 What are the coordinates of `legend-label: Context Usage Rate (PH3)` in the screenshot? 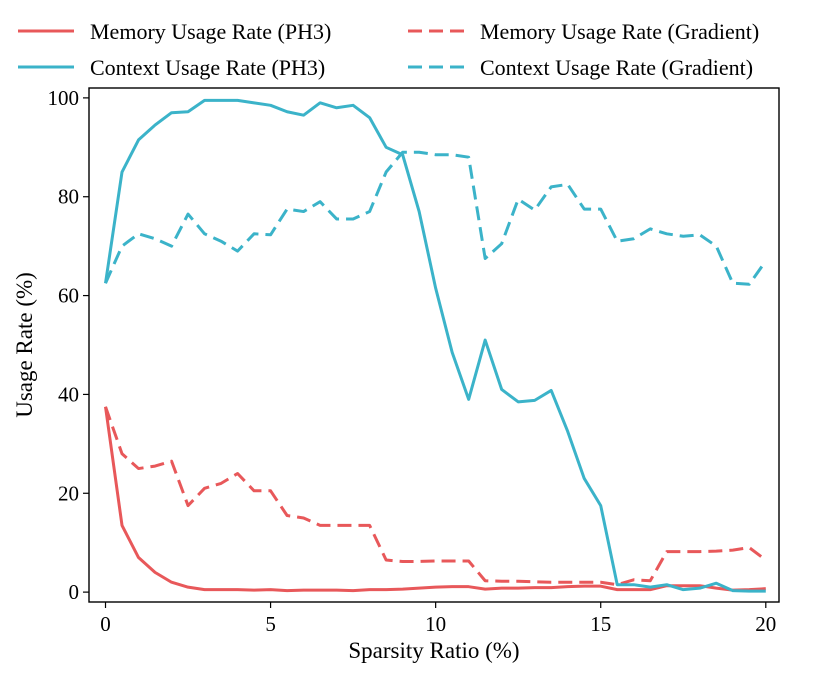 It's located at (207, 67).